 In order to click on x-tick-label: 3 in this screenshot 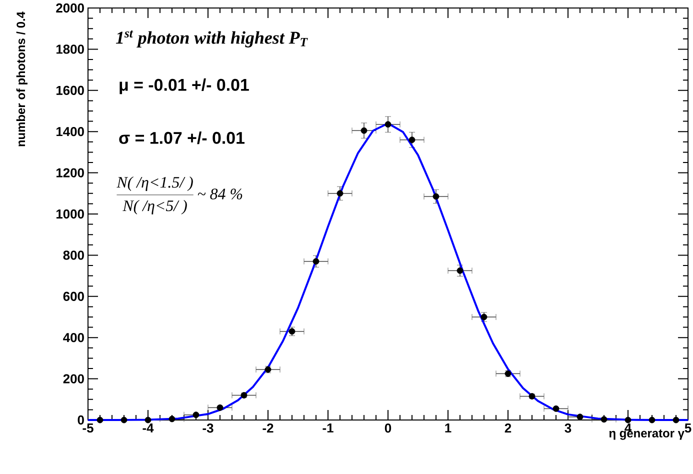, I will do `click(568, 428)`.